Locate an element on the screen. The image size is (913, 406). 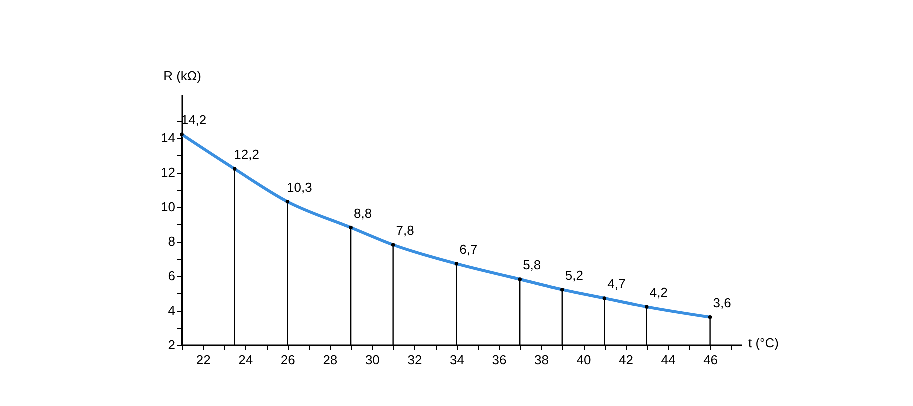
x-tick-label: 34 is located at coordinates (457, 360).